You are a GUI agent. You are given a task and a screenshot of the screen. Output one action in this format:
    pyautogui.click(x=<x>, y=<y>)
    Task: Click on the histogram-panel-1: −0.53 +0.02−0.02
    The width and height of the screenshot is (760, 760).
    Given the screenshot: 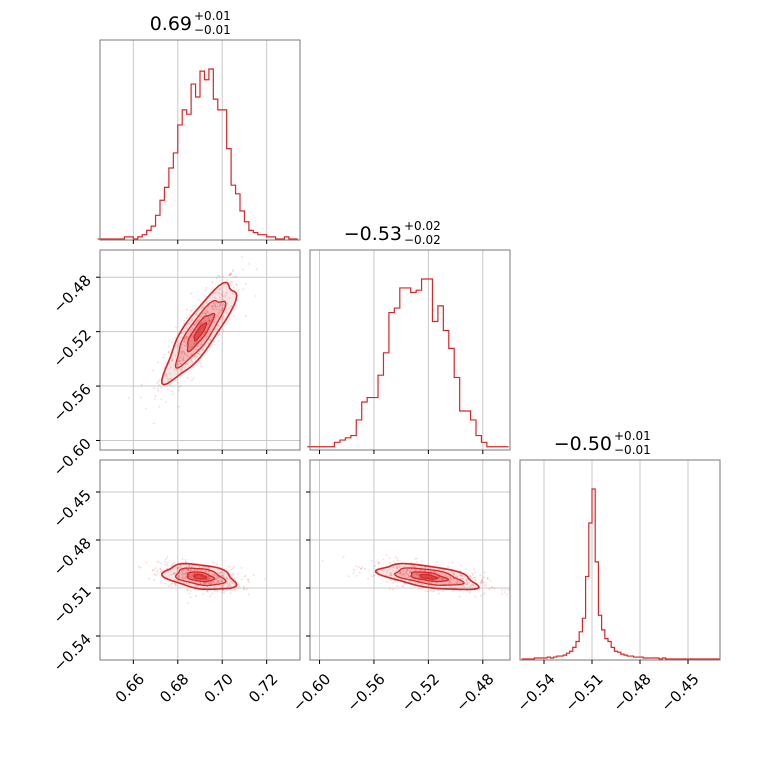 What is the action you would take?
    pyautogui.click(x=409, y=336)
    